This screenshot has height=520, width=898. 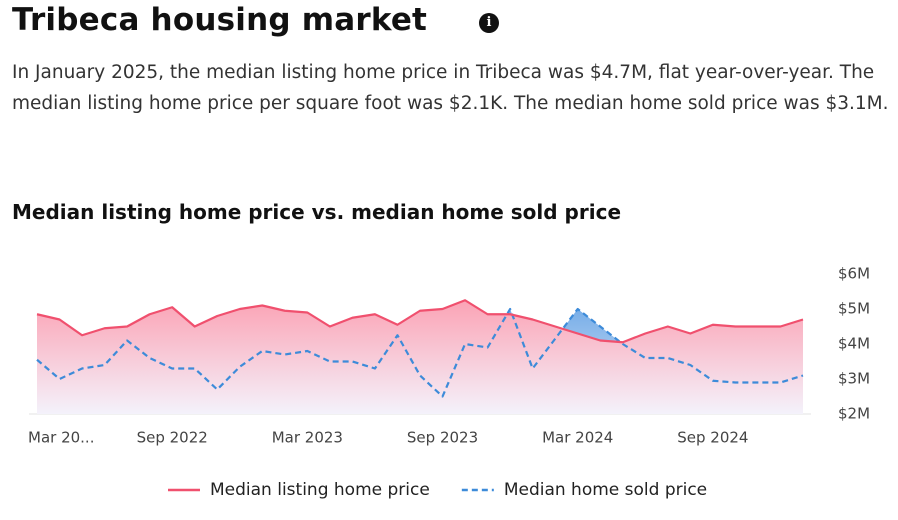 What do you see at coordinates (854, 309) in the screenshot?
I see `y-tick-label: $5M` at bounding box center [854, 309].